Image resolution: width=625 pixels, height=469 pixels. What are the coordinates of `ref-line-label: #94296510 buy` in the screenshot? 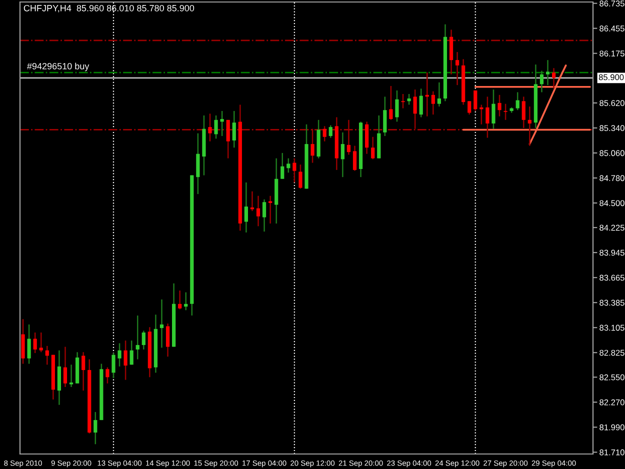 It's located at (58, 67).